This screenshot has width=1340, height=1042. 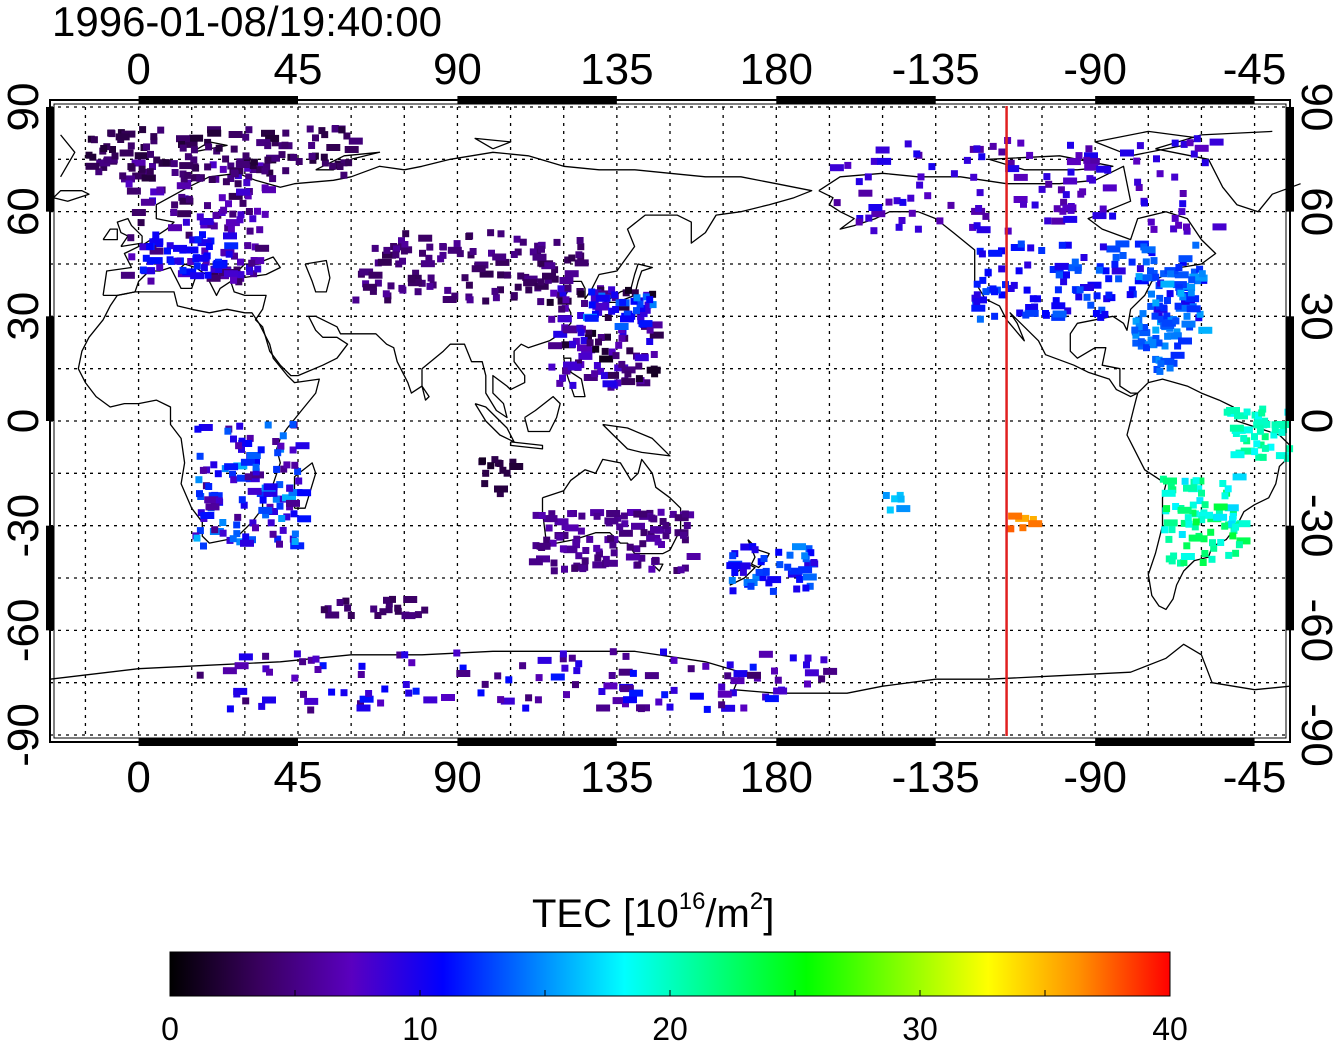 What do you see at coordinates (247, 22) in the screenshot?
I see `plot-title: 1996-01-08/19:40:00` at bounding box center [247, 22].